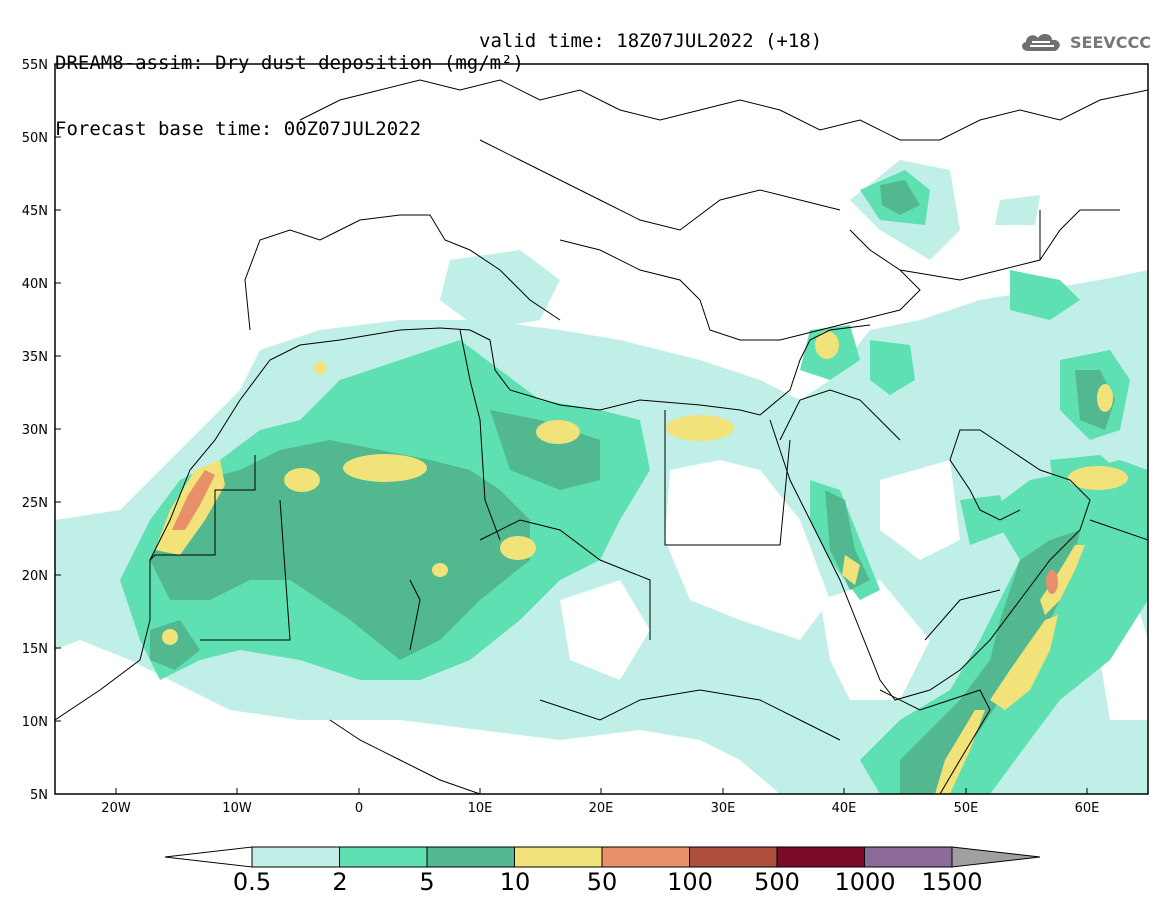 This screenshot has width=1165, height=907. What do you see at coordinates (996, 857) in the screenshot?
I see `colorbar-over-arrow` at bounding box center [996, 857].